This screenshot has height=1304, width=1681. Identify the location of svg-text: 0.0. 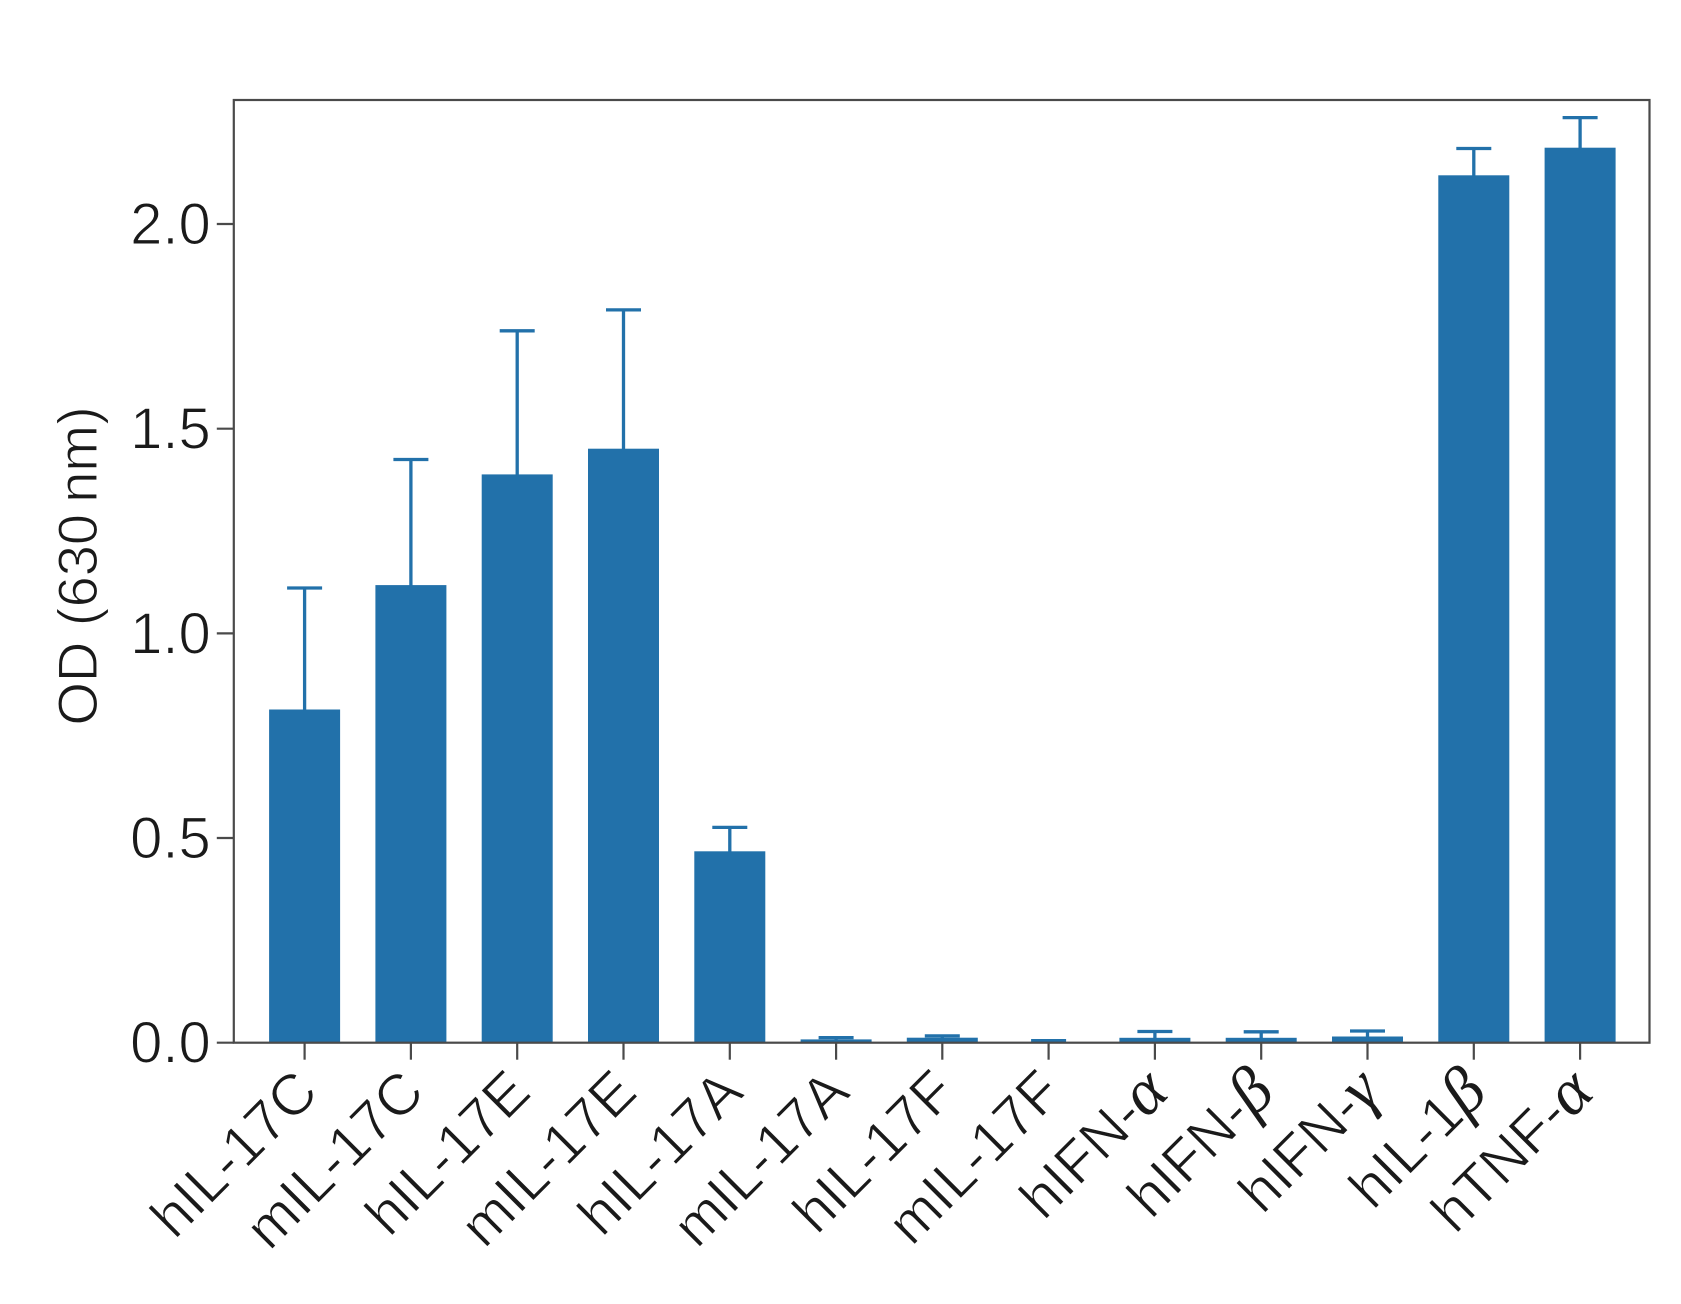
(170, 1043).